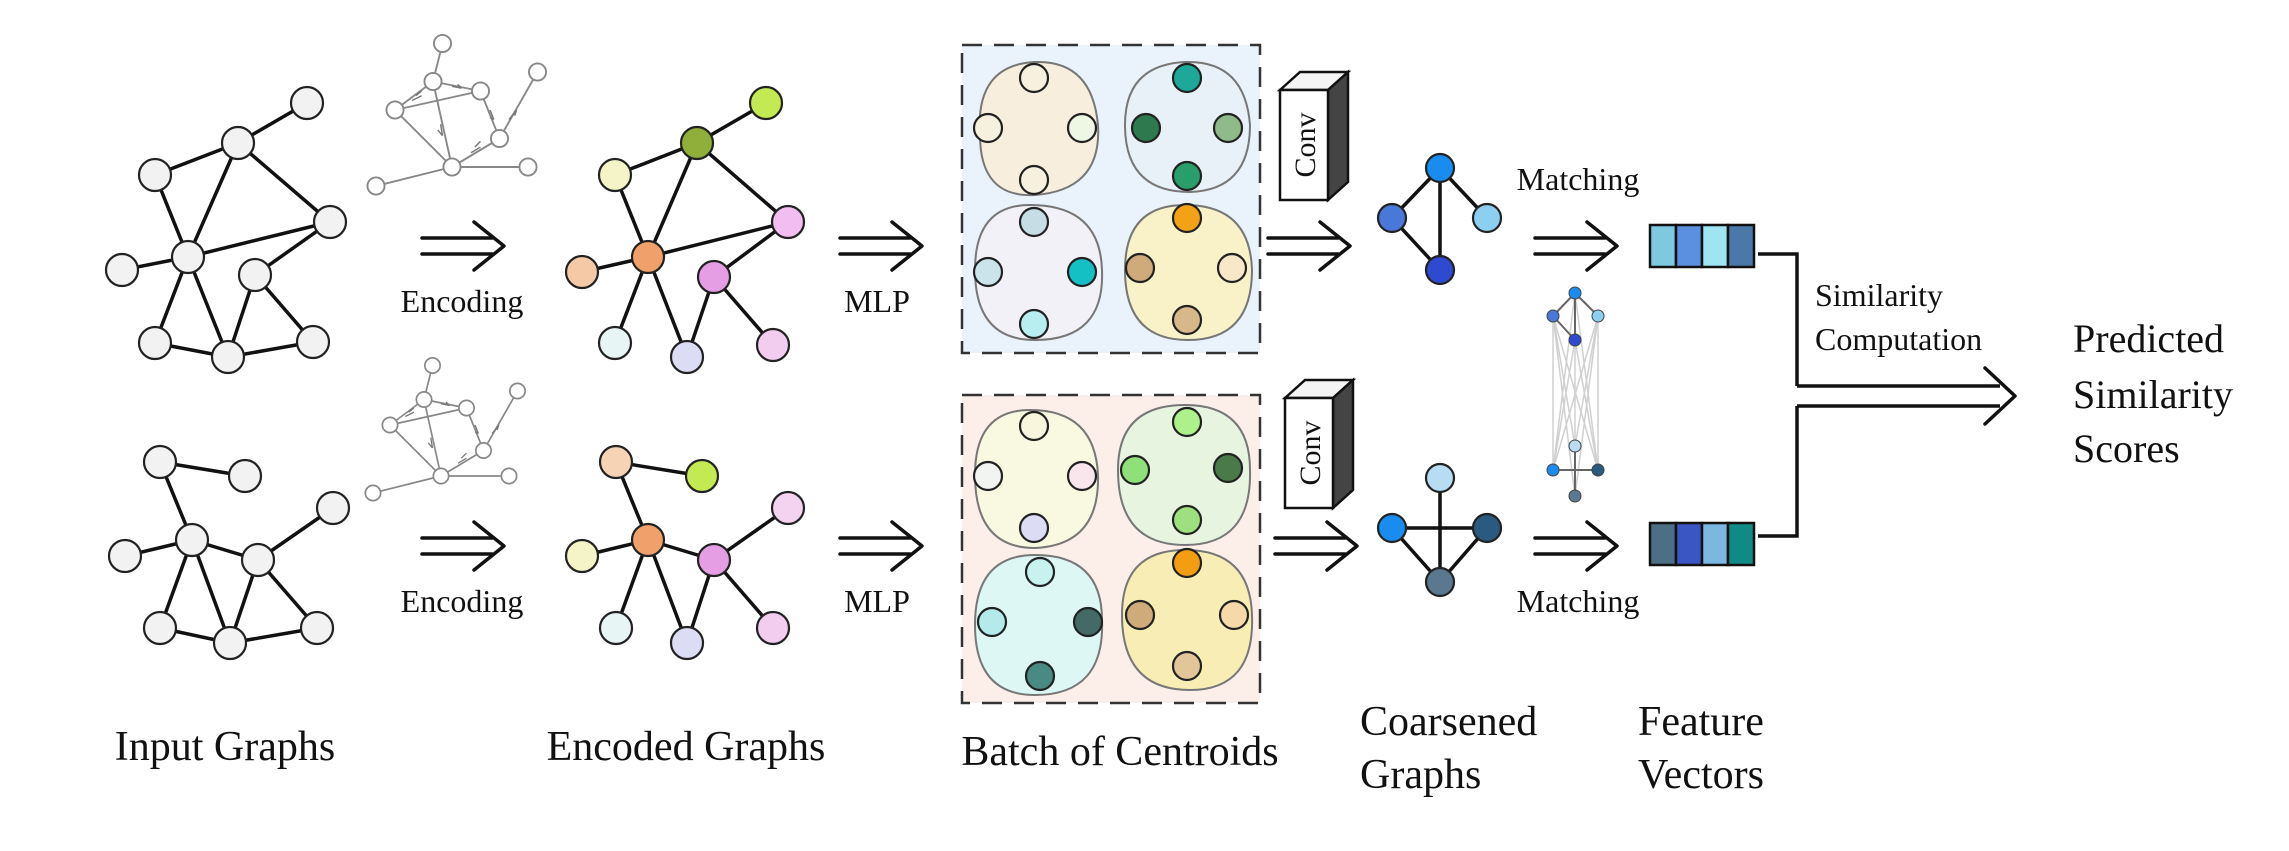 The image size is (2289, 851). I want to click on centroid-panel-bottom, so click(1111, 549).